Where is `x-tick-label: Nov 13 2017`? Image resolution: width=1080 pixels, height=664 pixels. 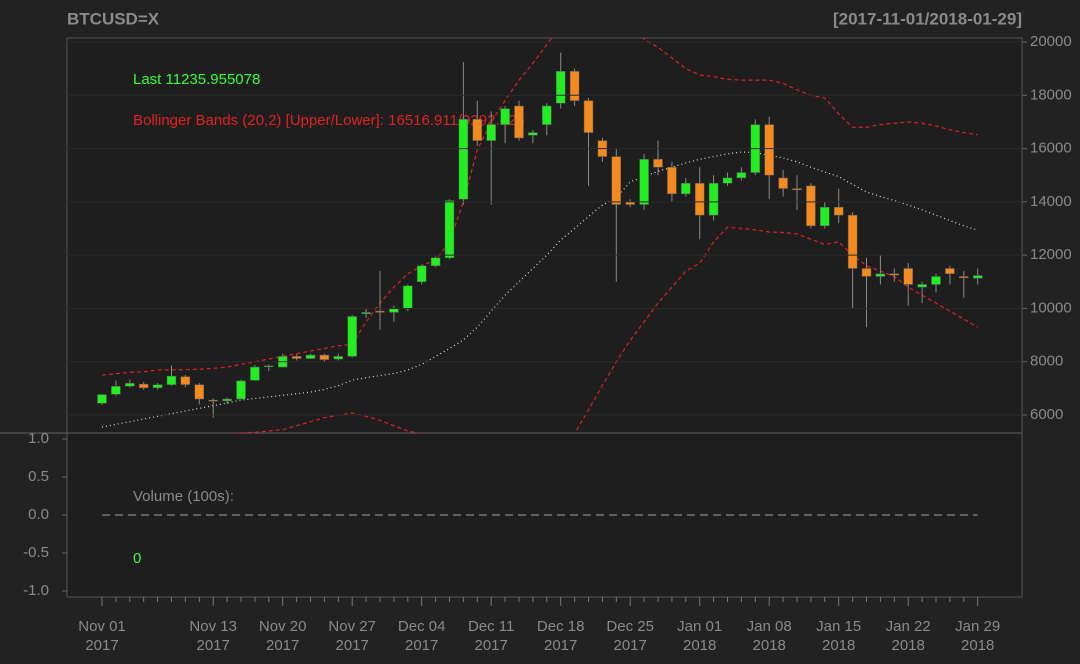 x-tick-label: Nov 13 2017 is located at coordinates (213, 636).